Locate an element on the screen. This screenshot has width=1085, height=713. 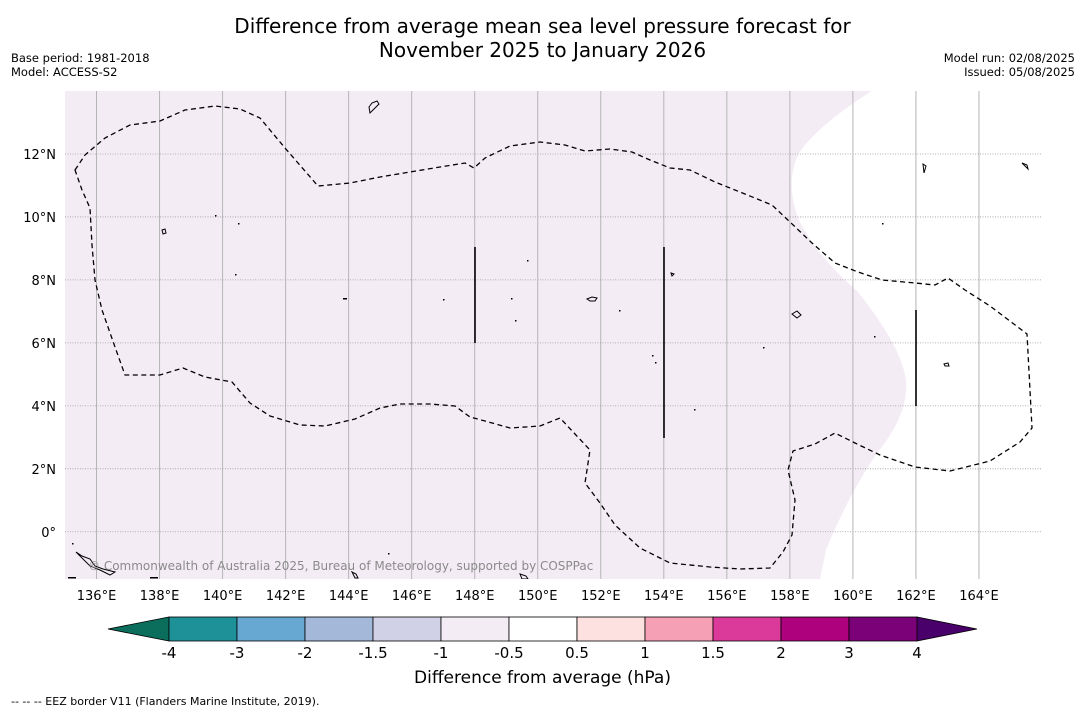
colorbar-tick-label: -0.5 is located at coordinates (508, 653).